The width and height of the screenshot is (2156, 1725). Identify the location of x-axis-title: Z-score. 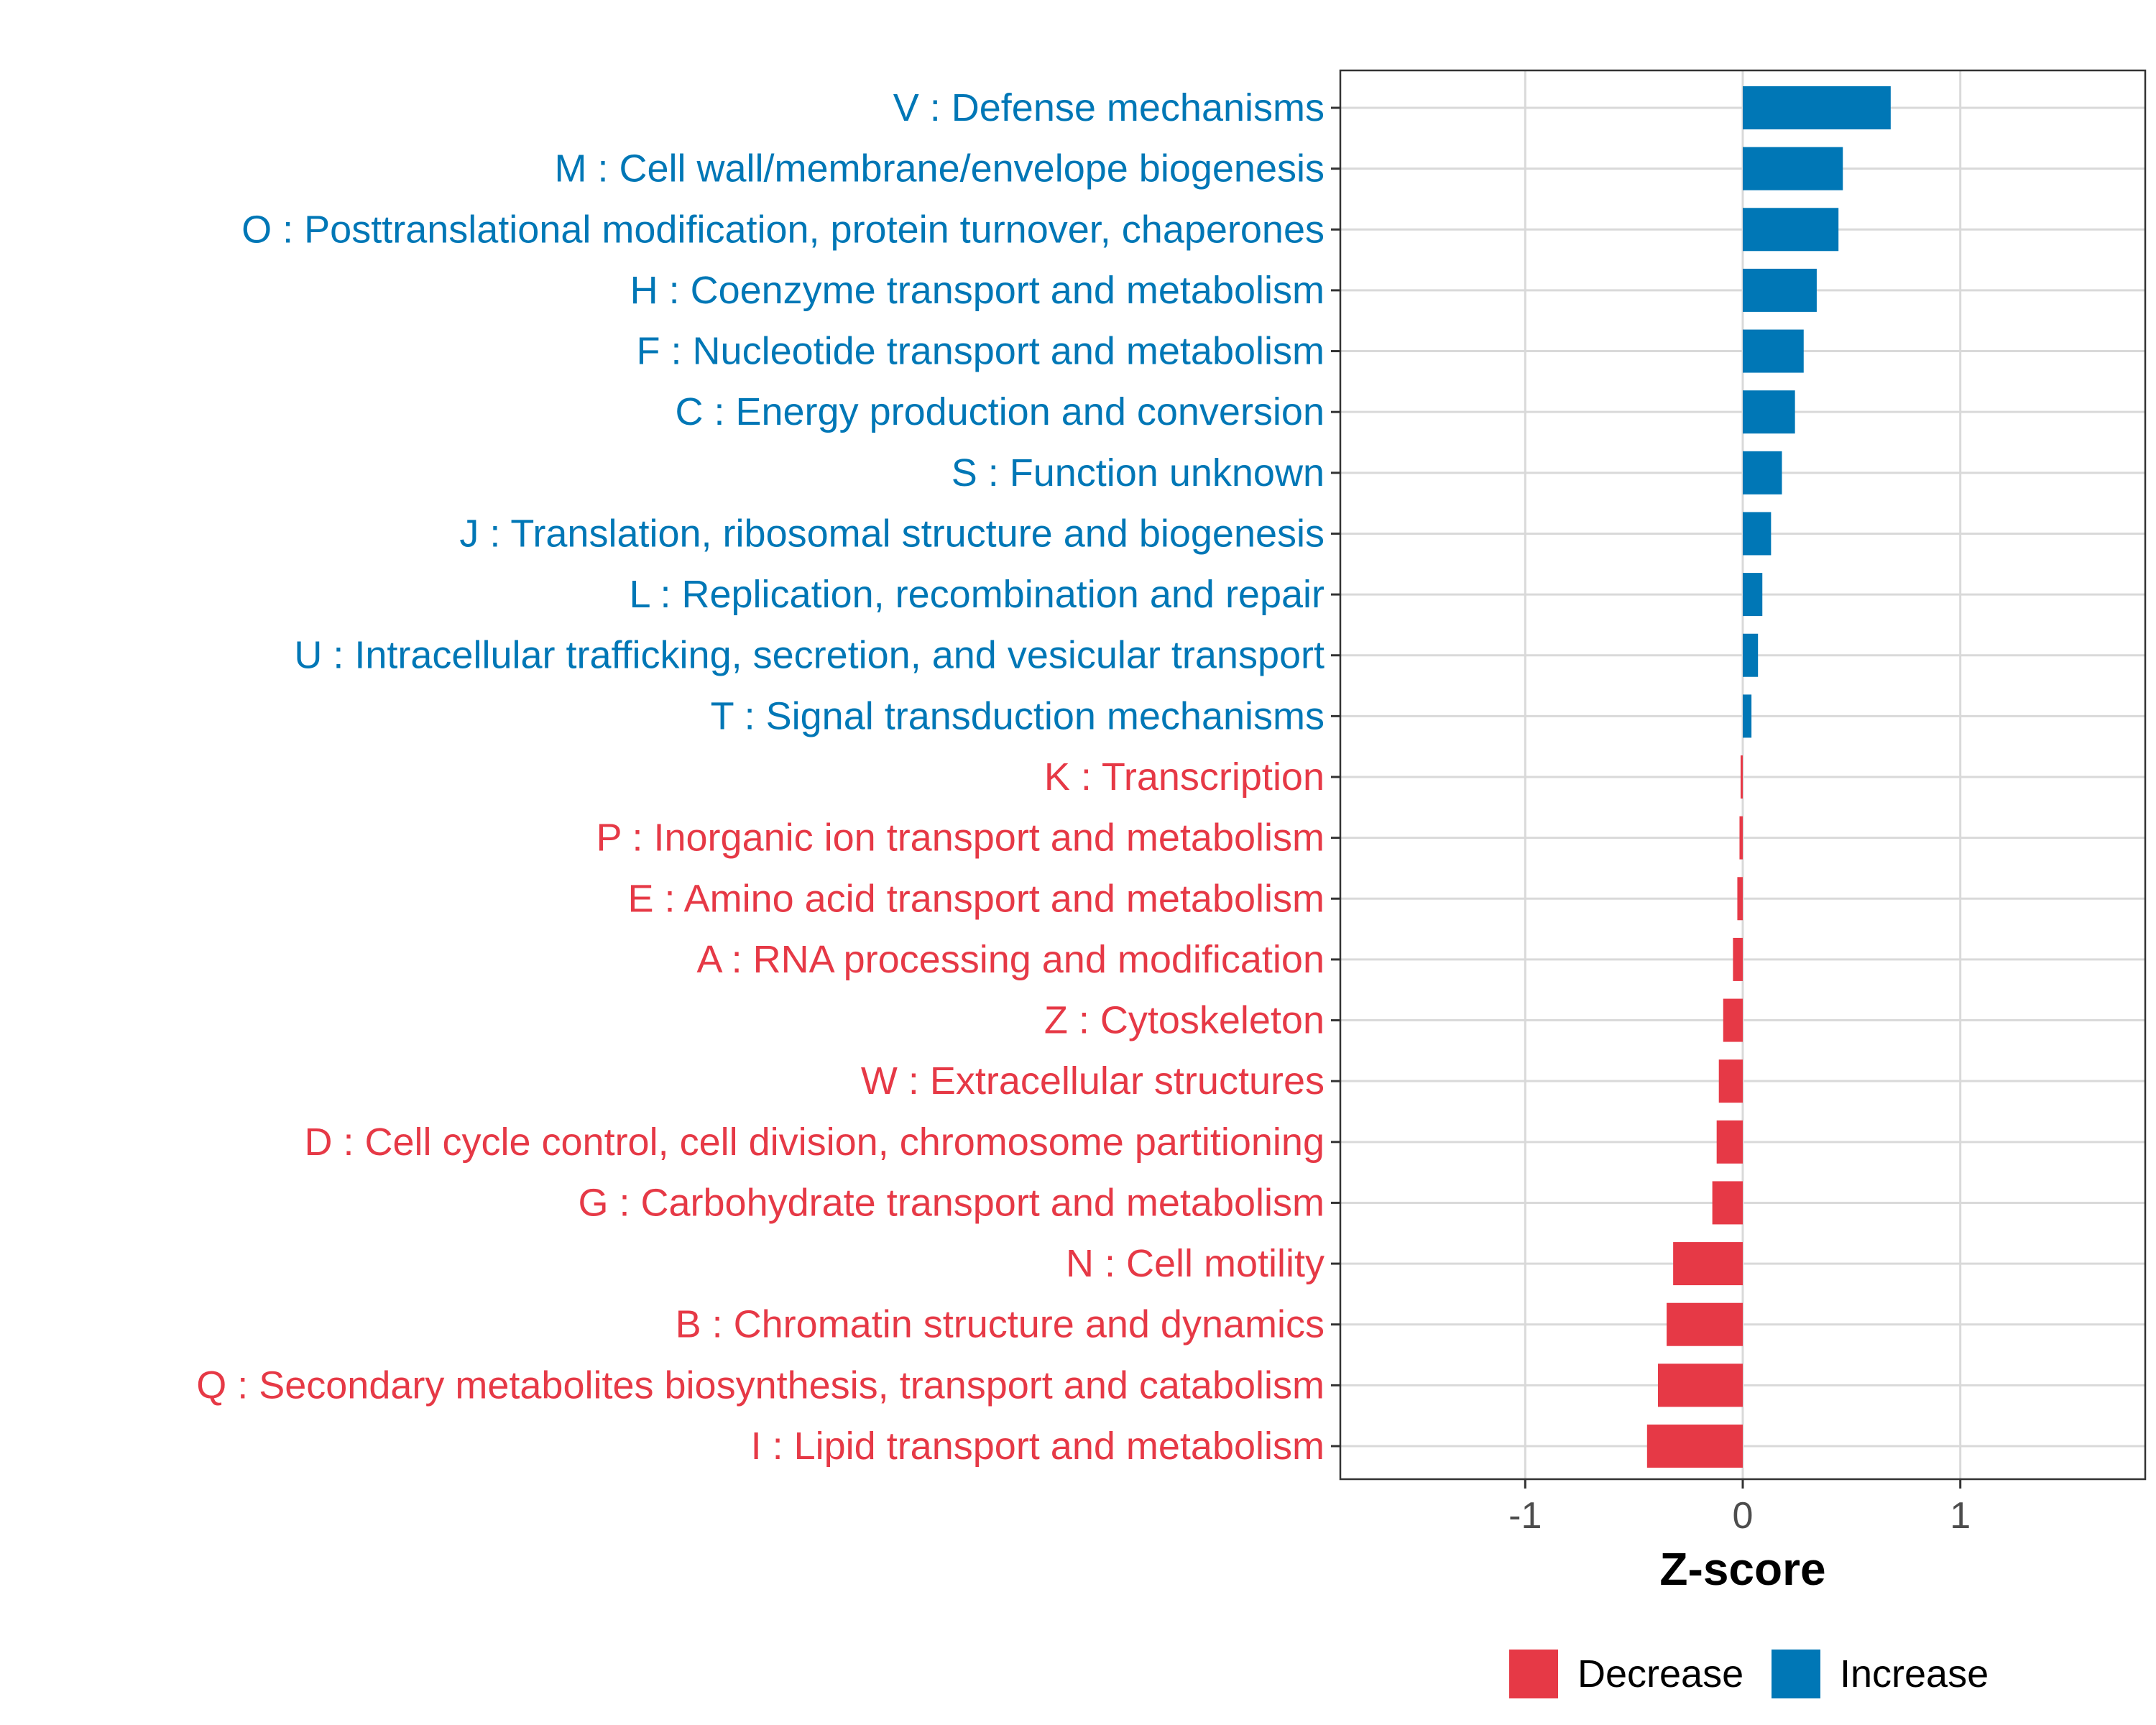
(1742, 1569).